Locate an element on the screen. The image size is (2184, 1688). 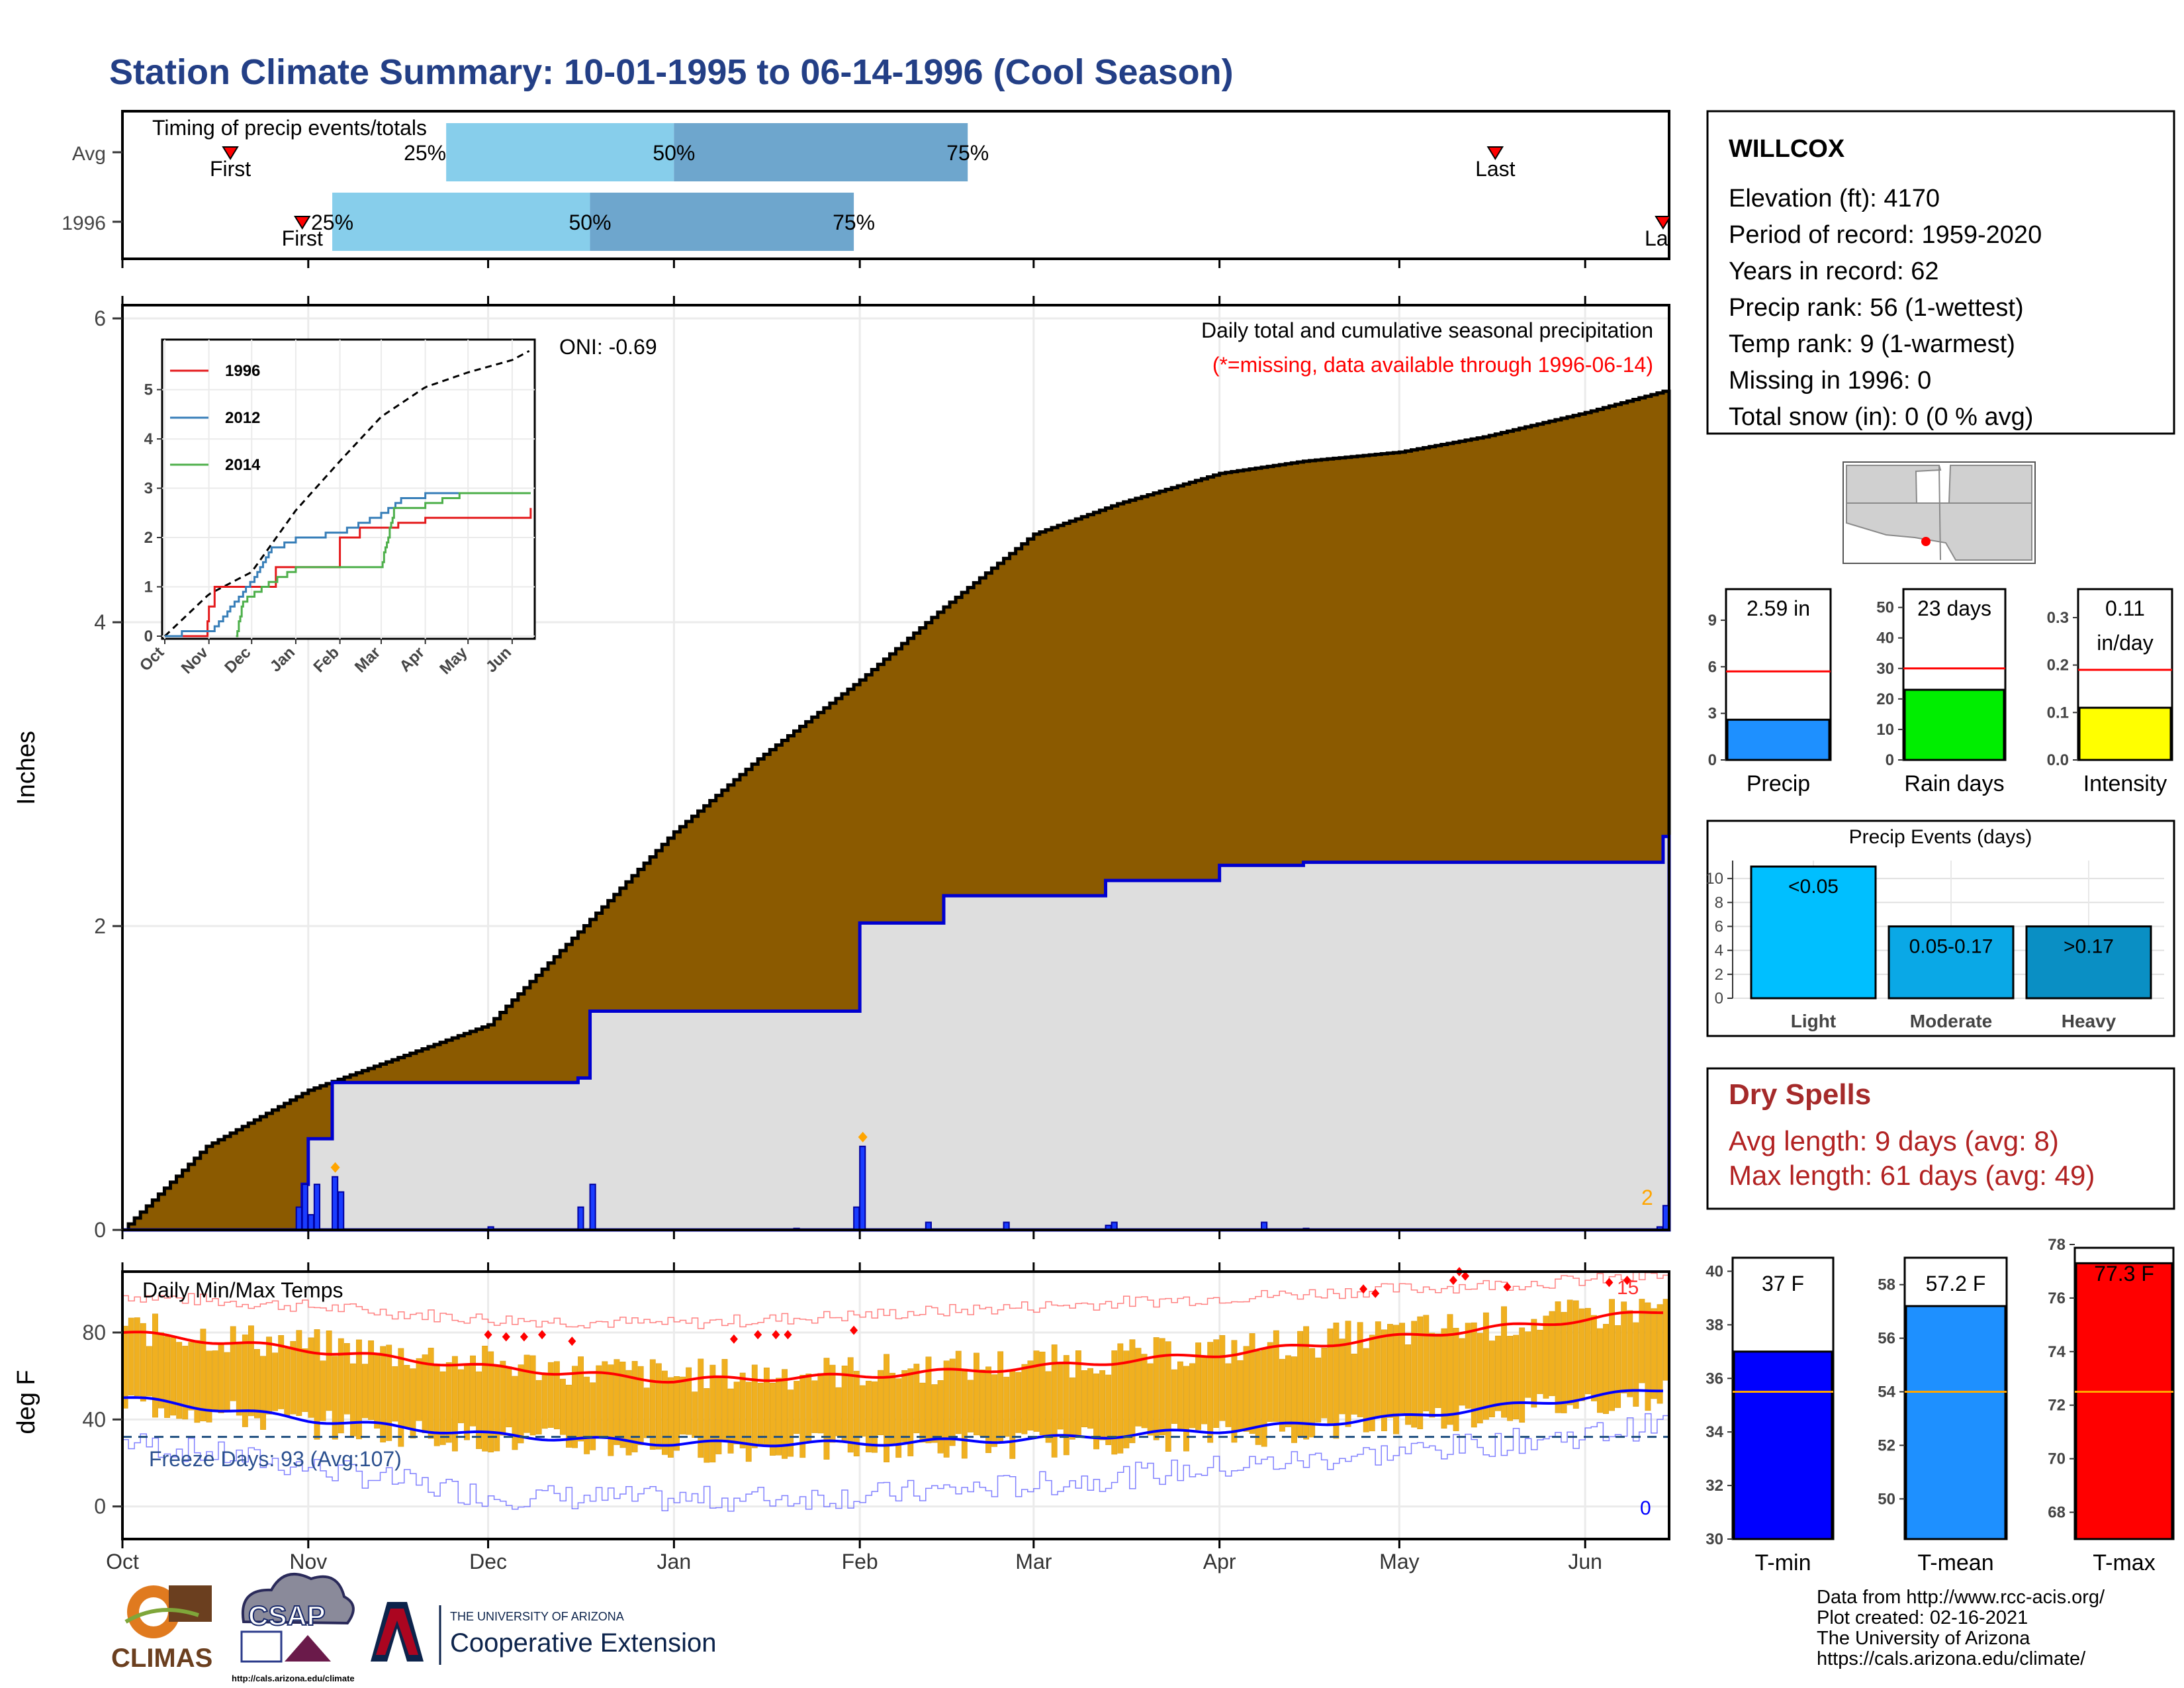
x-tick-label: Jan is located at coordinates (675, 1561).